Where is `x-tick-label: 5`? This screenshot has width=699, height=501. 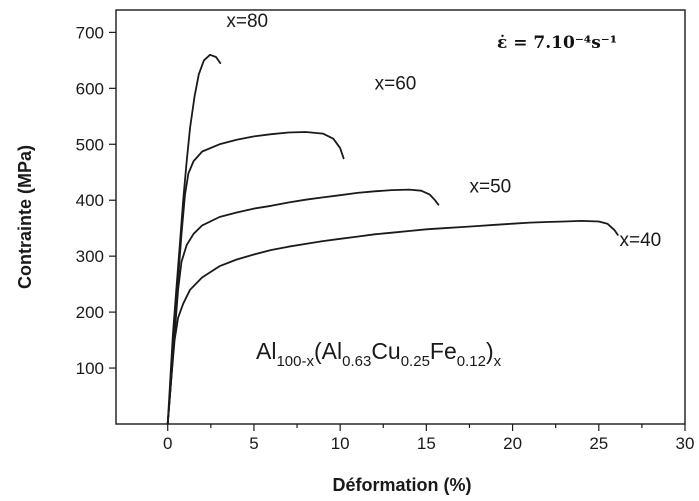 x-tick-label: 5 is located at coordinates (253, 443).